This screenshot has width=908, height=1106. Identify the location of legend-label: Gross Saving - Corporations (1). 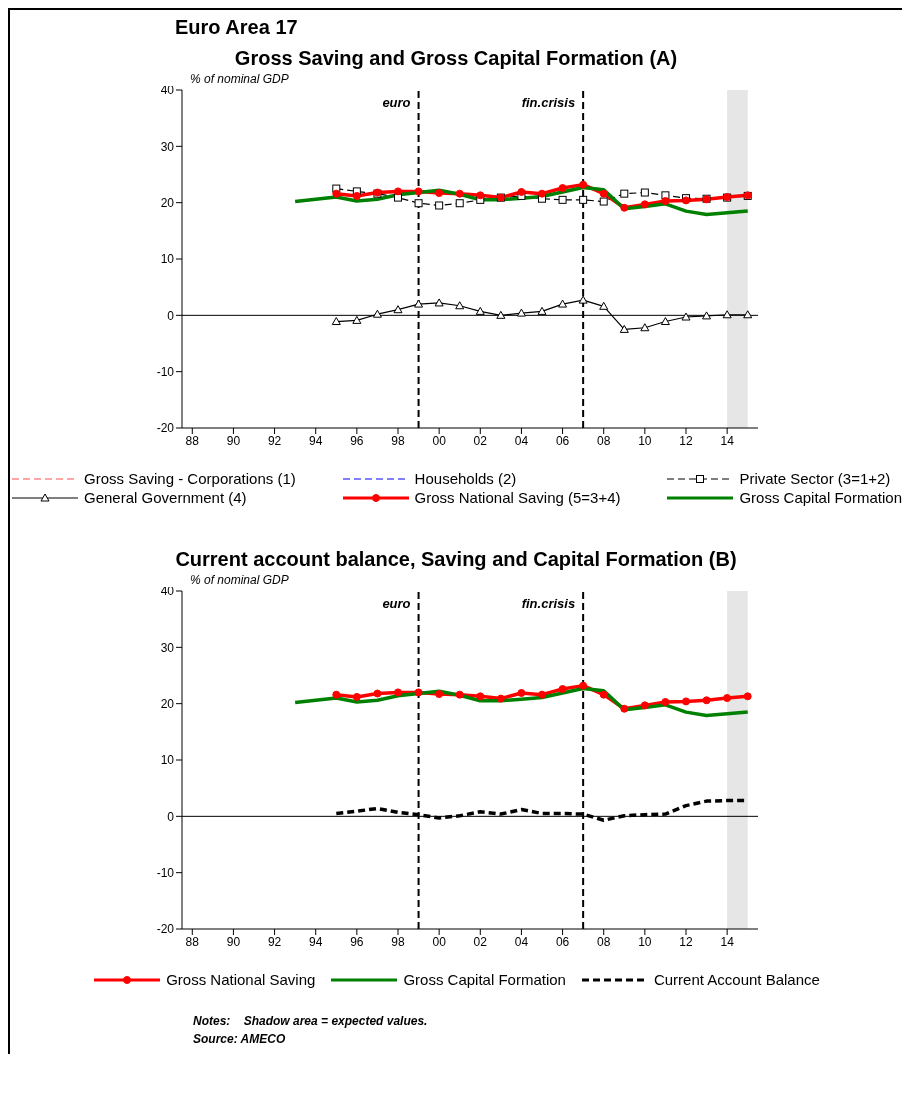
(190, 478).